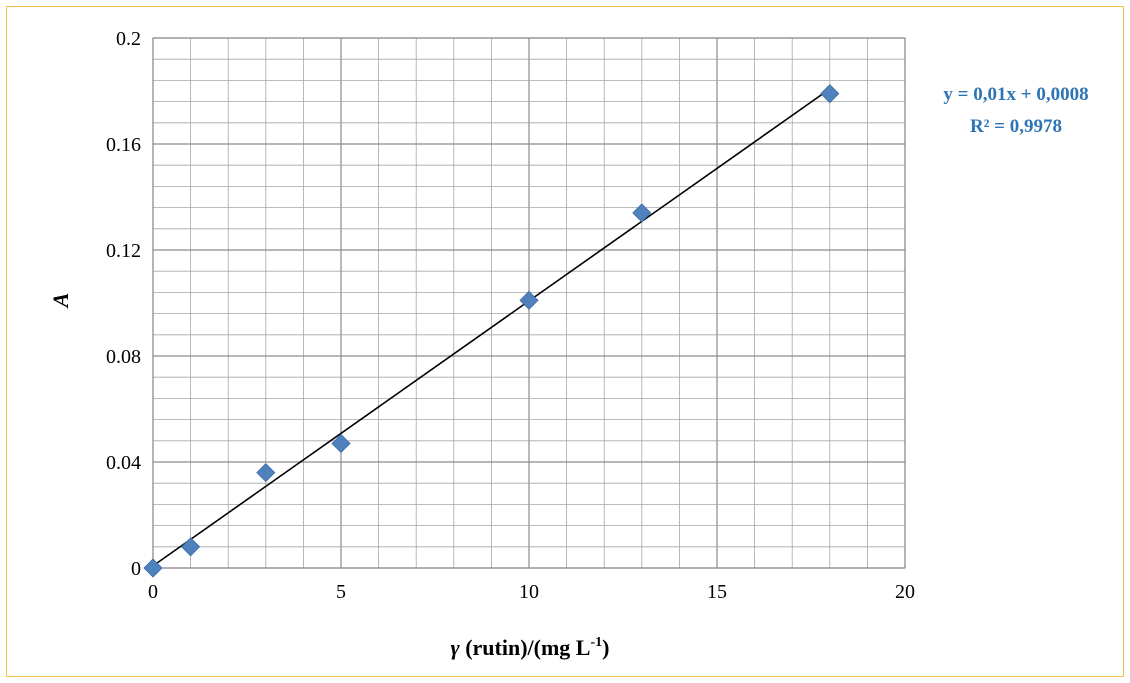  Describe the element at coordinates (905, 592) in the screenshot. I see `x-tick-label: 20` at that location.